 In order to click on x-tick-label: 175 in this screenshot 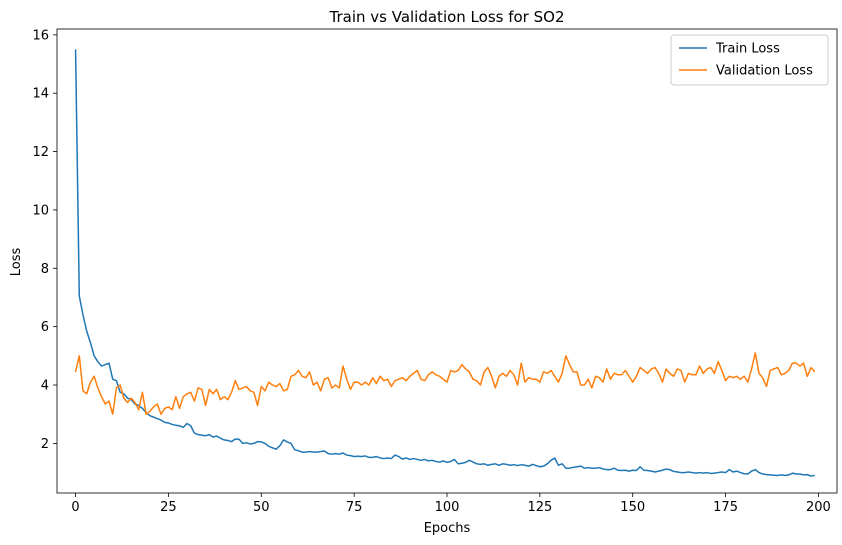, I will do `click(725, 507)`.